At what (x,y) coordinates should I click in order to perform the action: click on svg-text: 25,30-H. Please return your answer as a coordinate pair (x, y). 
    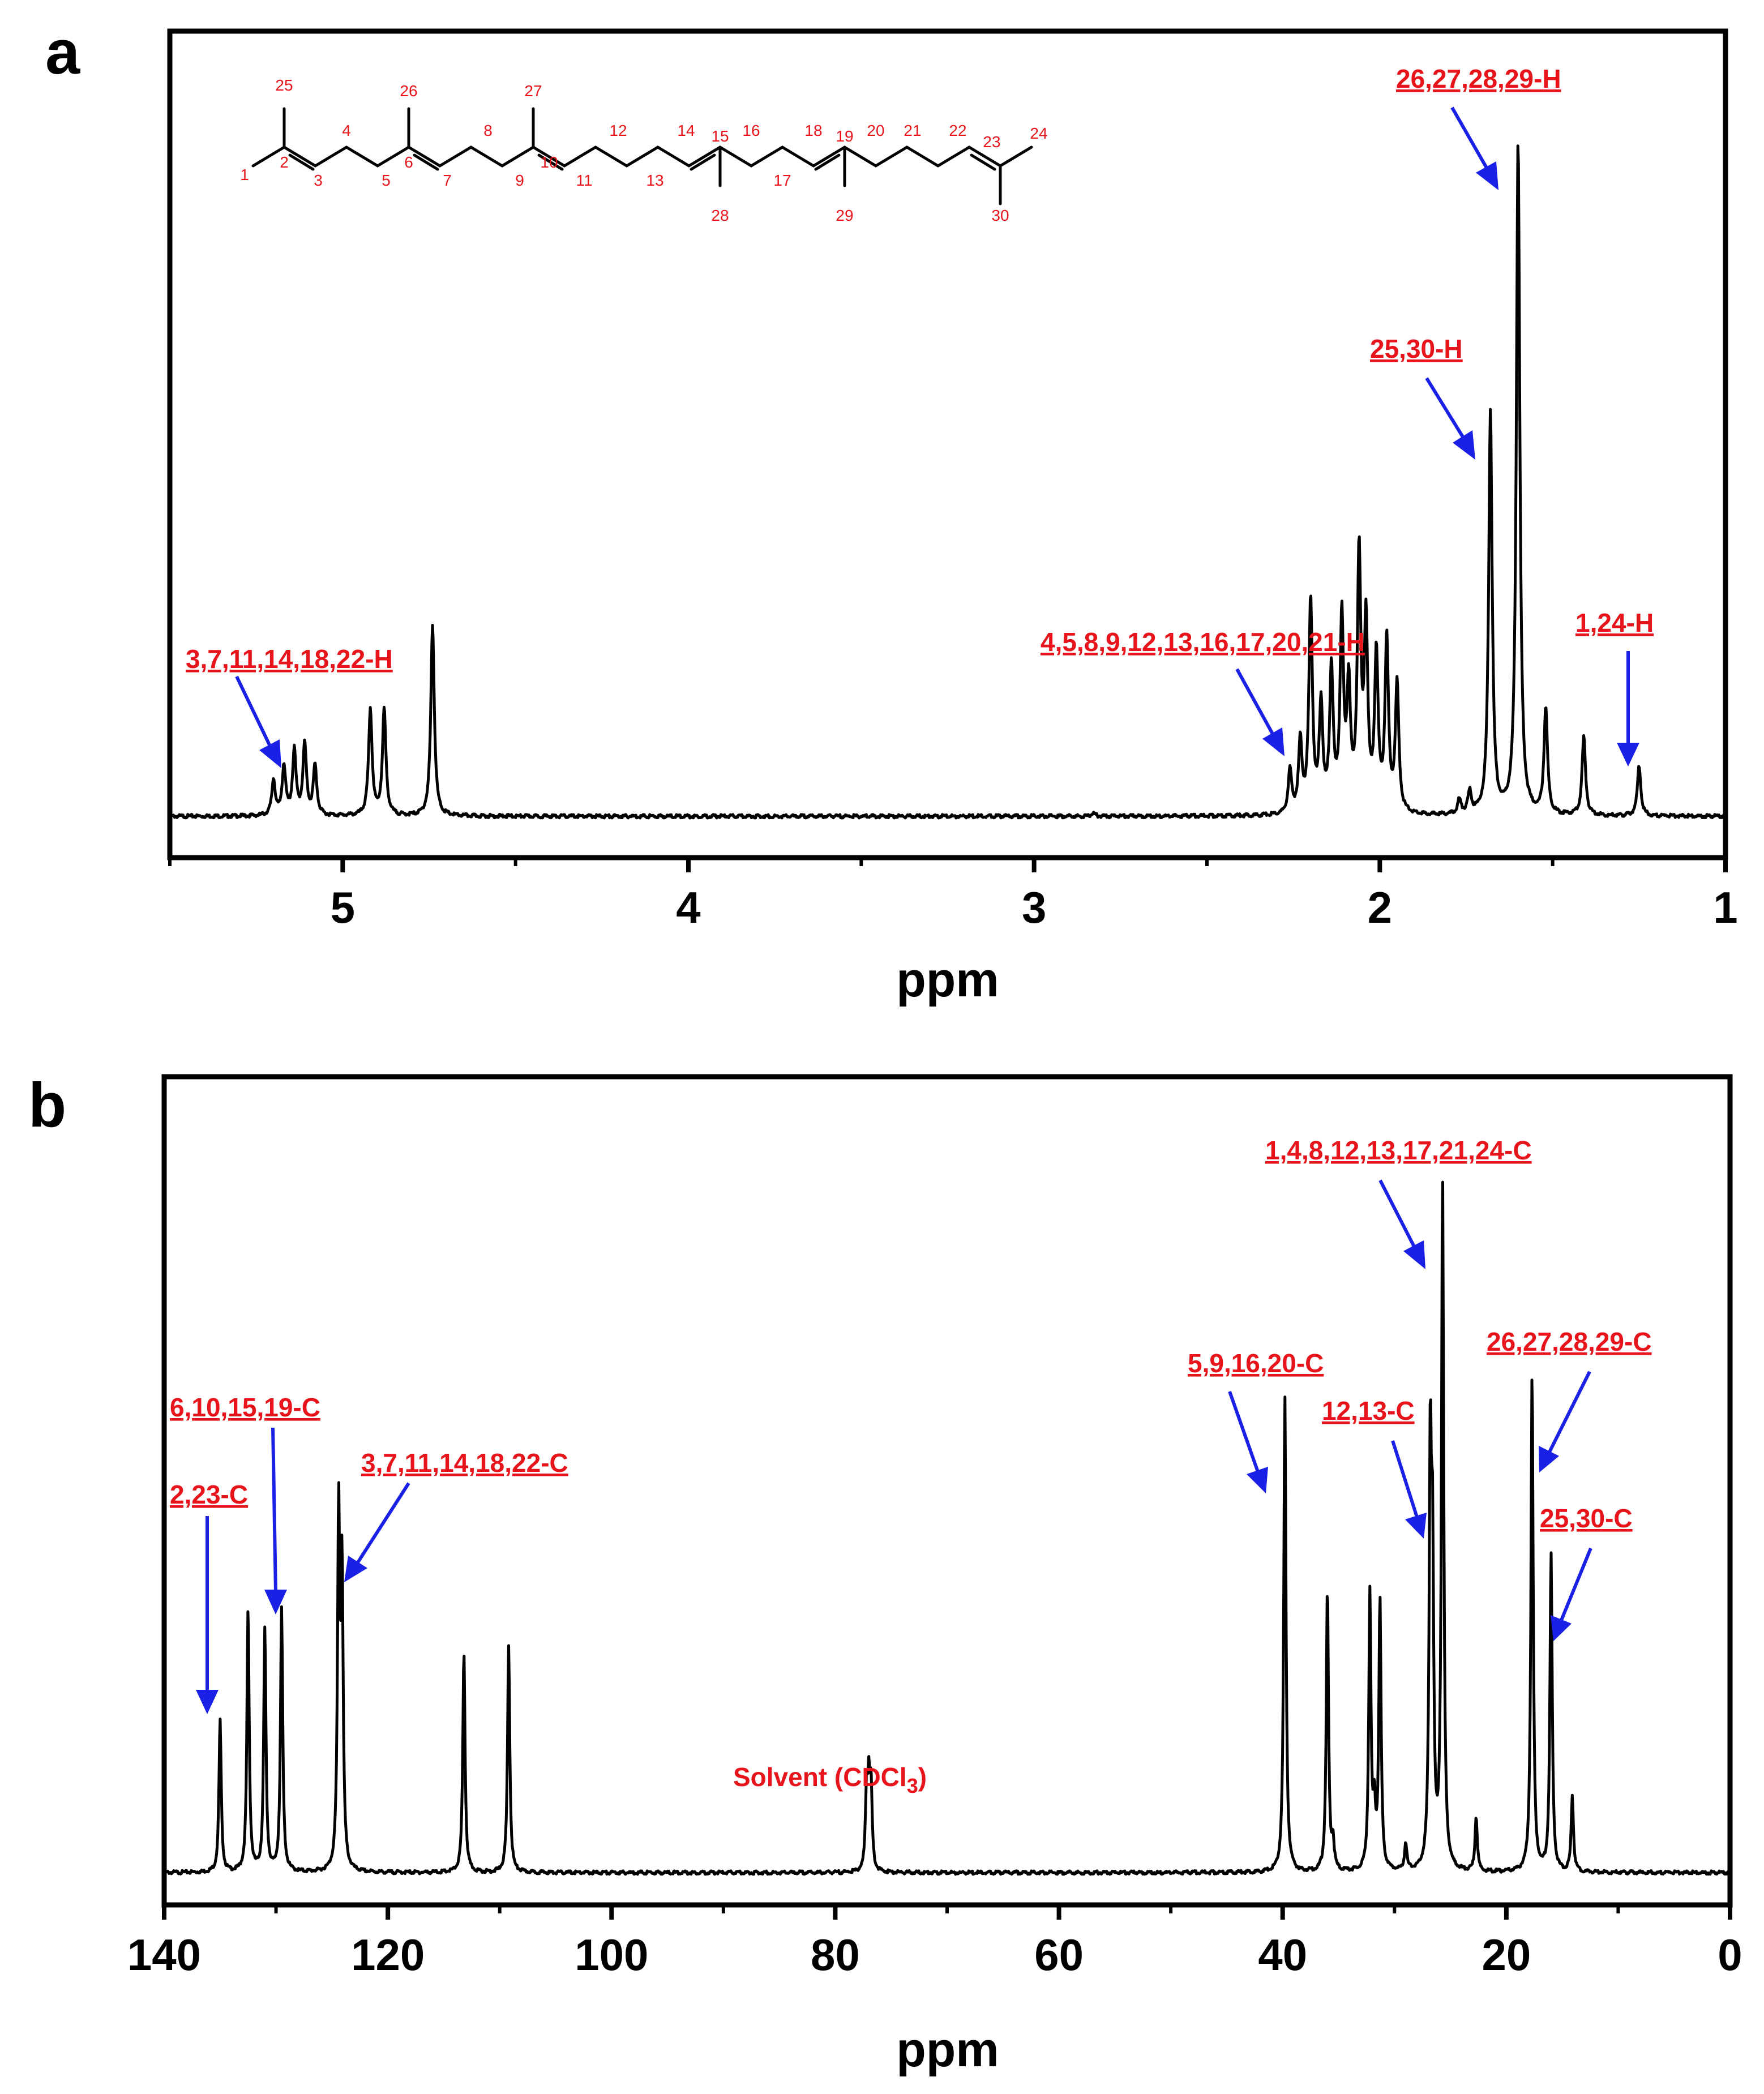
    Looking at the image, I should click on (1416, 348).